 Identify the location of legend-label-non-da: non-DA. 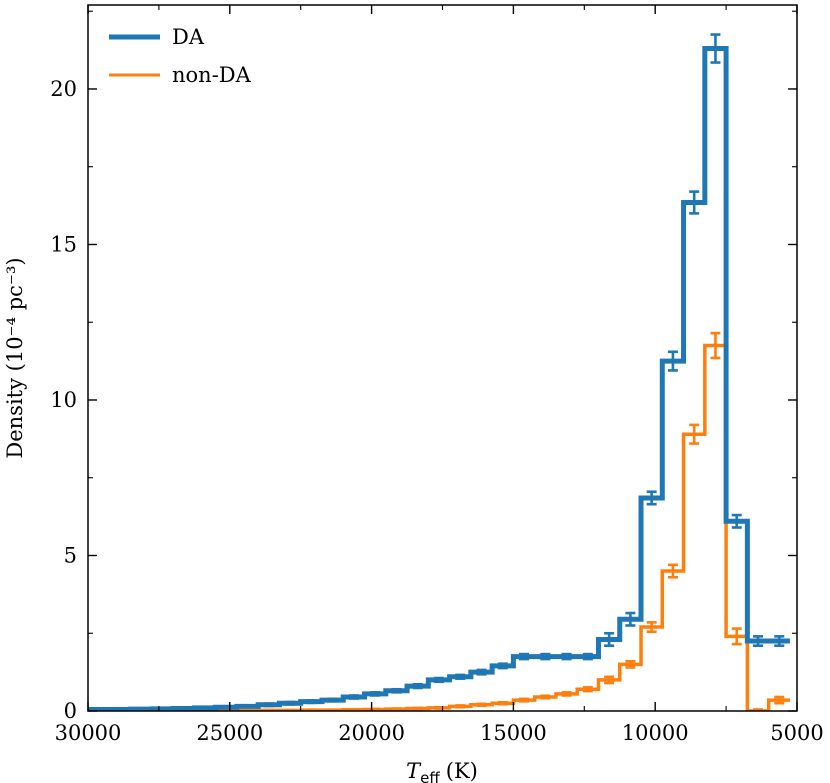
(212, 75).